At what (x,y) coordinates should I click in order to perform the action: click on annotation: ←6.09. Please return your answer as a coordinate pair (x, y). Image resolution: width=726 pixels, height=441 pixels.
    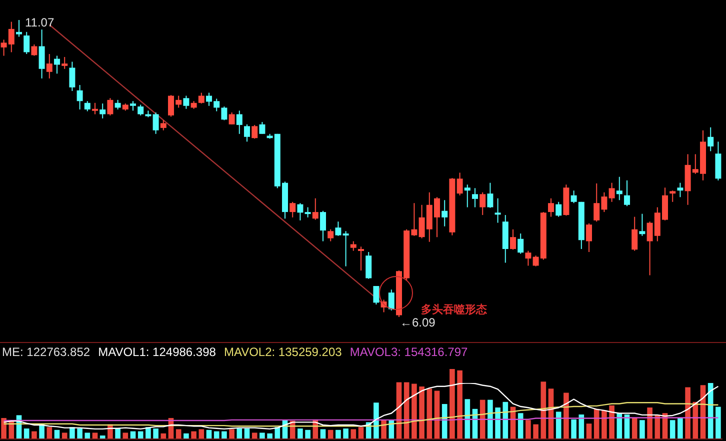
    Looking at the image, I should click on (418, 322).